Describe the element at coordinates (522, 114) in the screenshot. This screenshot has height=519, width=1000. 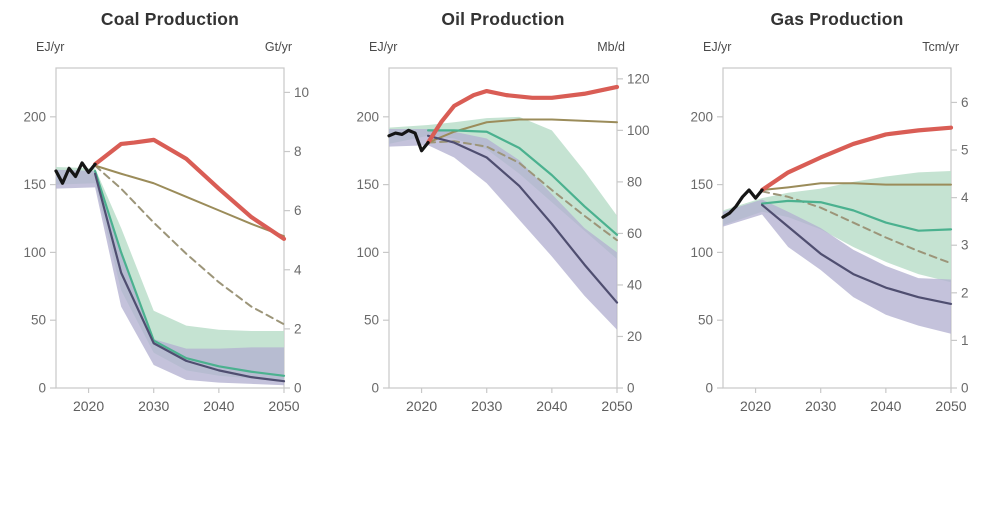
I see `oil-government-plans-line` at that location.